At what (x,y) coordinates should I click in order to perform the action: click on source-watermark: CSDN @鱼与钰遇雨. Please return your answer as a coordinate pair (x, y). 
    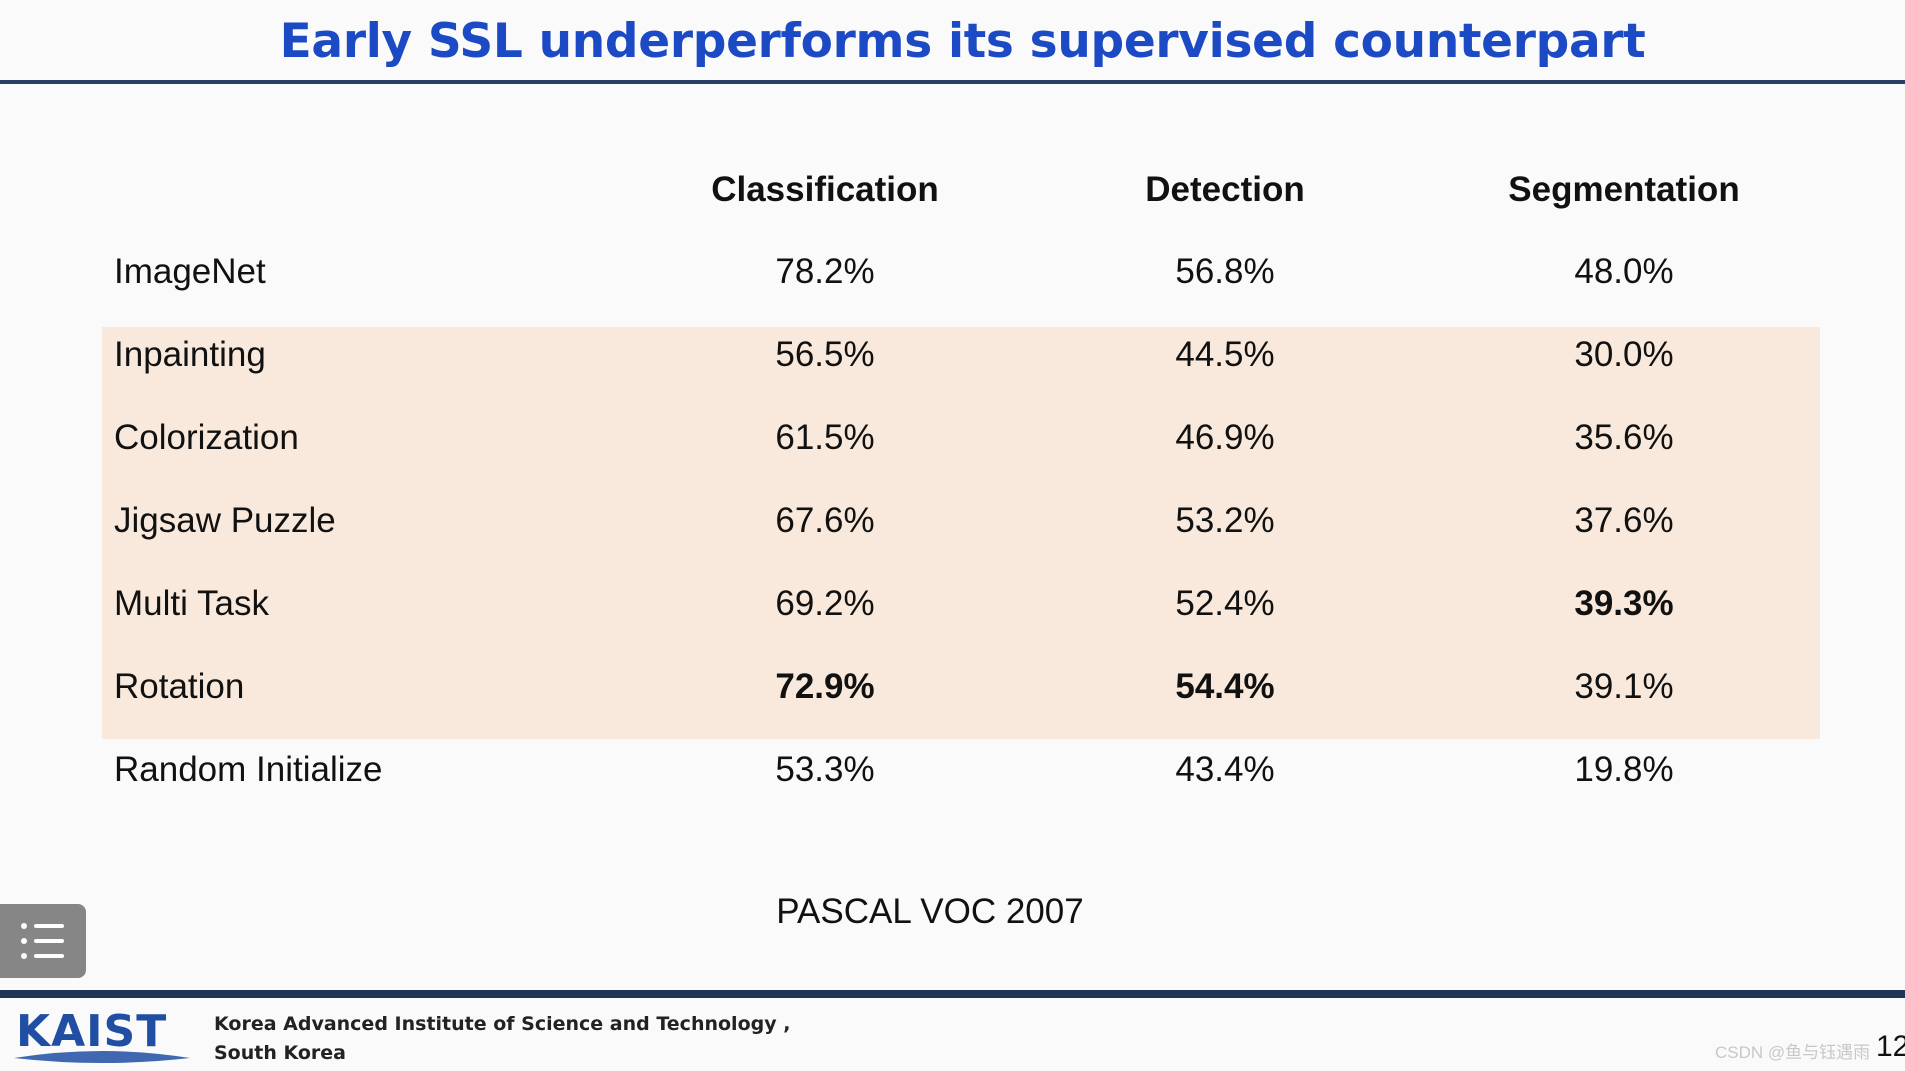
    Looking at the image, I should click on (1793, 1052).